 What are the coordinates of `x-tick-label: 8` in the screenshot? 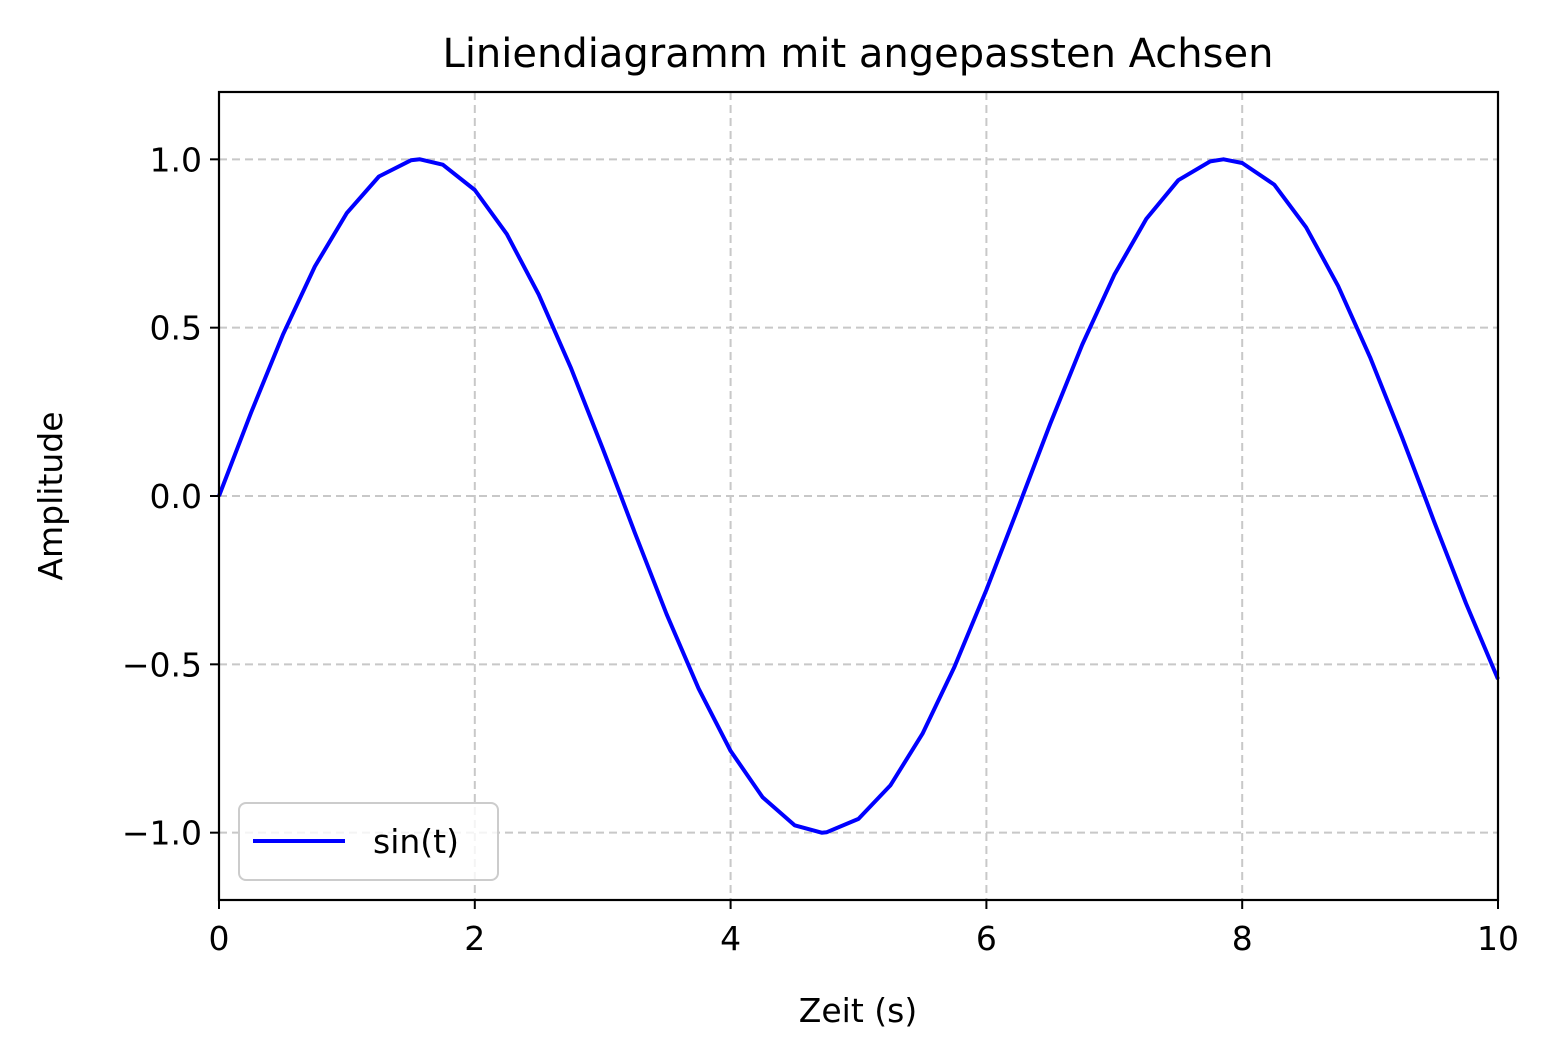 It's located at (1242, 938).